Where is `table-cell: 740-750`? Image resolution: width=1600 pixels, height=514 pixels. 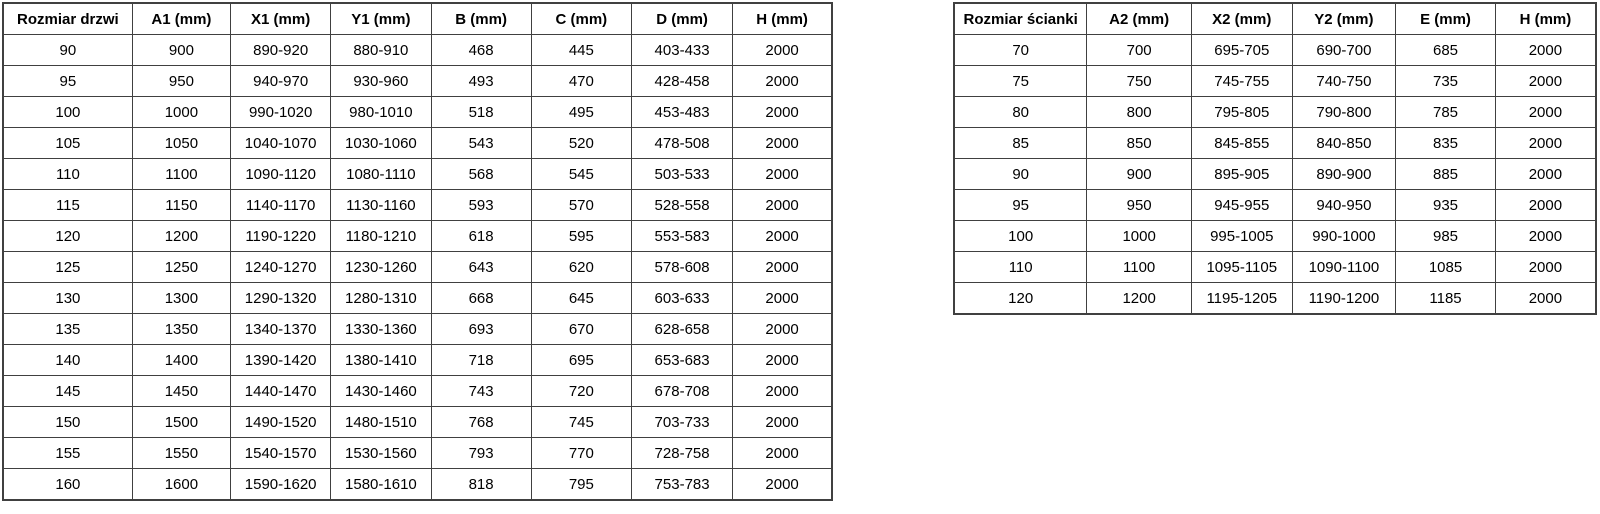 table-cell: 740-750 is located at coordinates (1344, 81).